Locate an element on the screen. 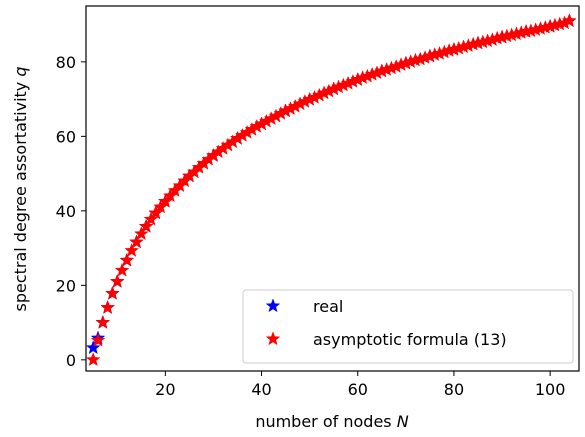  x-tick-label: 80 is located at coordinates (454, 389).